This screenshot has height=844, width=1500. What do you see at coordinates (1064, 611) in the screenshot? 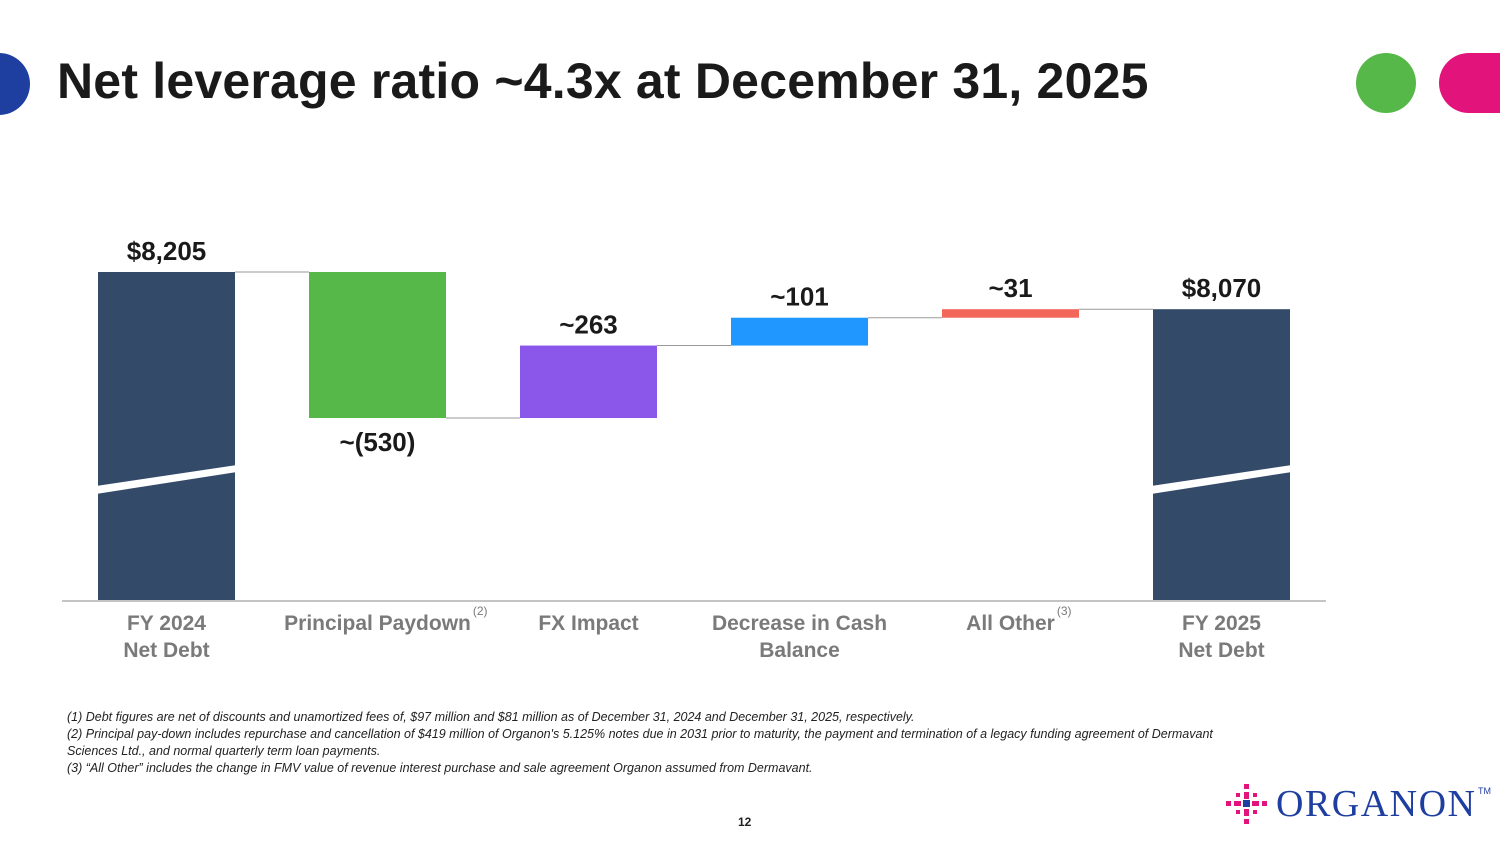
I see `category-footnote-ref: (3)` at bounding box center [1064, 611].